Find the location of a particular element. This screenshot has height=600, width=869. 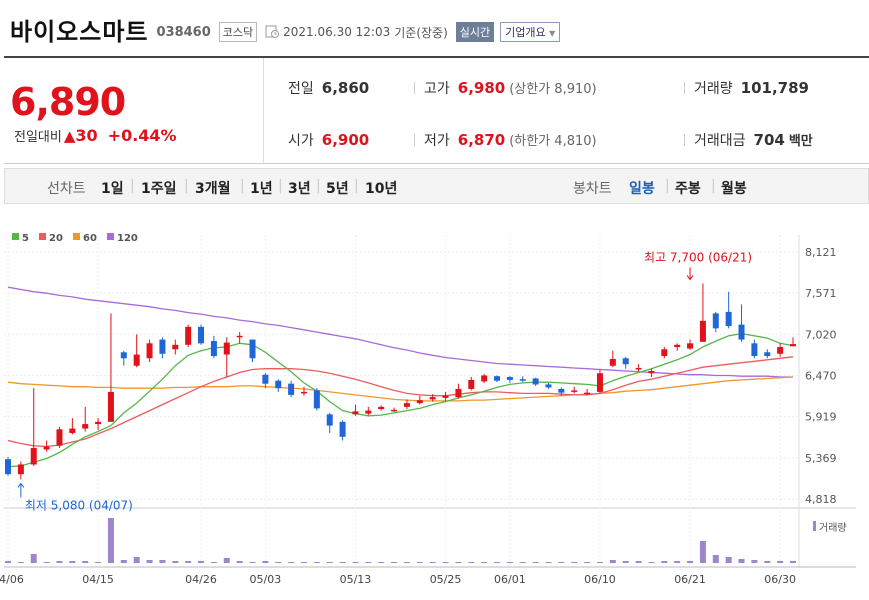

lower-limit: (하한가 4,810) is located at coordinates (553, 141).